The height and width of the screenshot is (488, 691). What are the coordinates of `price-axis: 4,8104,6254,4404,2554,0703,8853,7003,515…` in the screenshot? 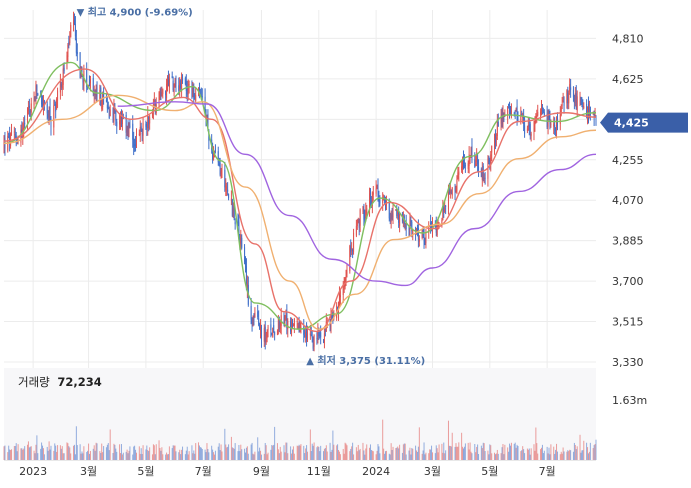 It's located at (628, 200).